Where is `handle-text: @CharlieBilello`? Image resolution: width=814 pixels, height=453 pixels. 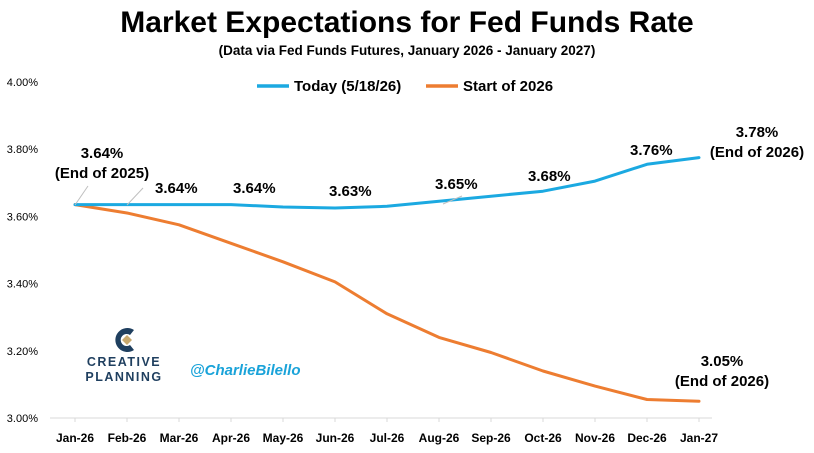 handle-text: @CharlieBilello is located at coordinates (245, 370).